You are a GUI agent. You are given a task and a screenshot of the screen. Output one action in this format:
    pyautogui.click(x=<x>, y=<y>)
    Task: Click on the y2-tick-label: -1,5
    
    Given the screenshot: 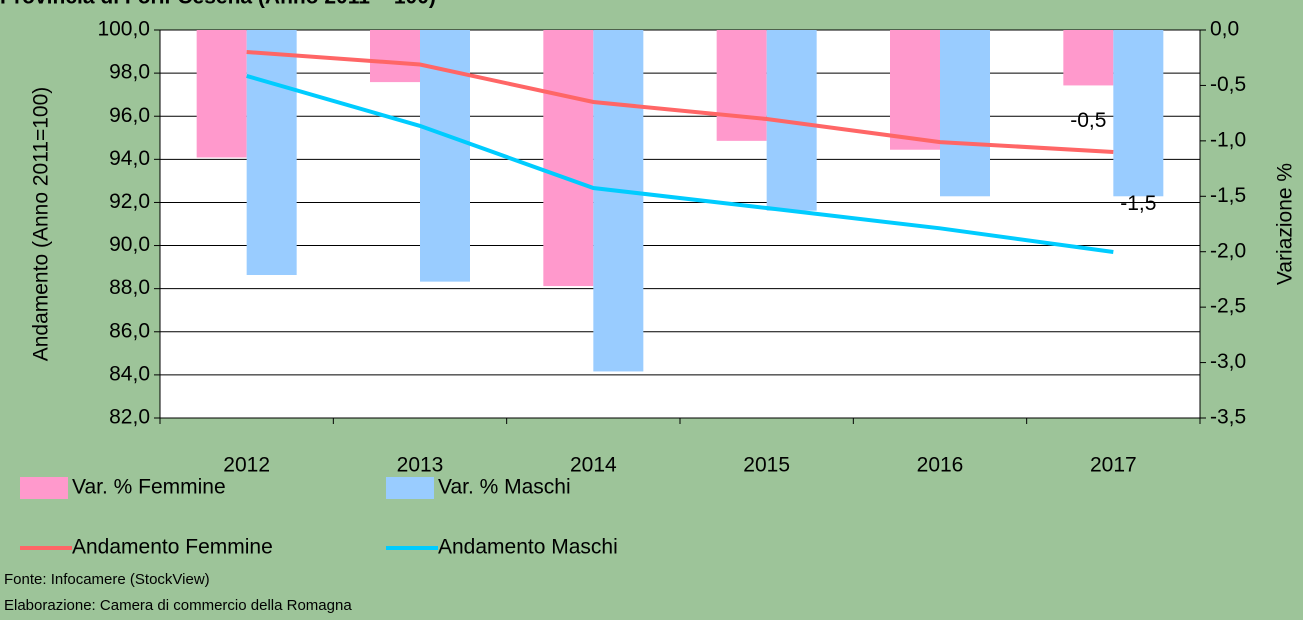 What is the action you would take?
    pyautogui.click(x=1228, y=195)
    